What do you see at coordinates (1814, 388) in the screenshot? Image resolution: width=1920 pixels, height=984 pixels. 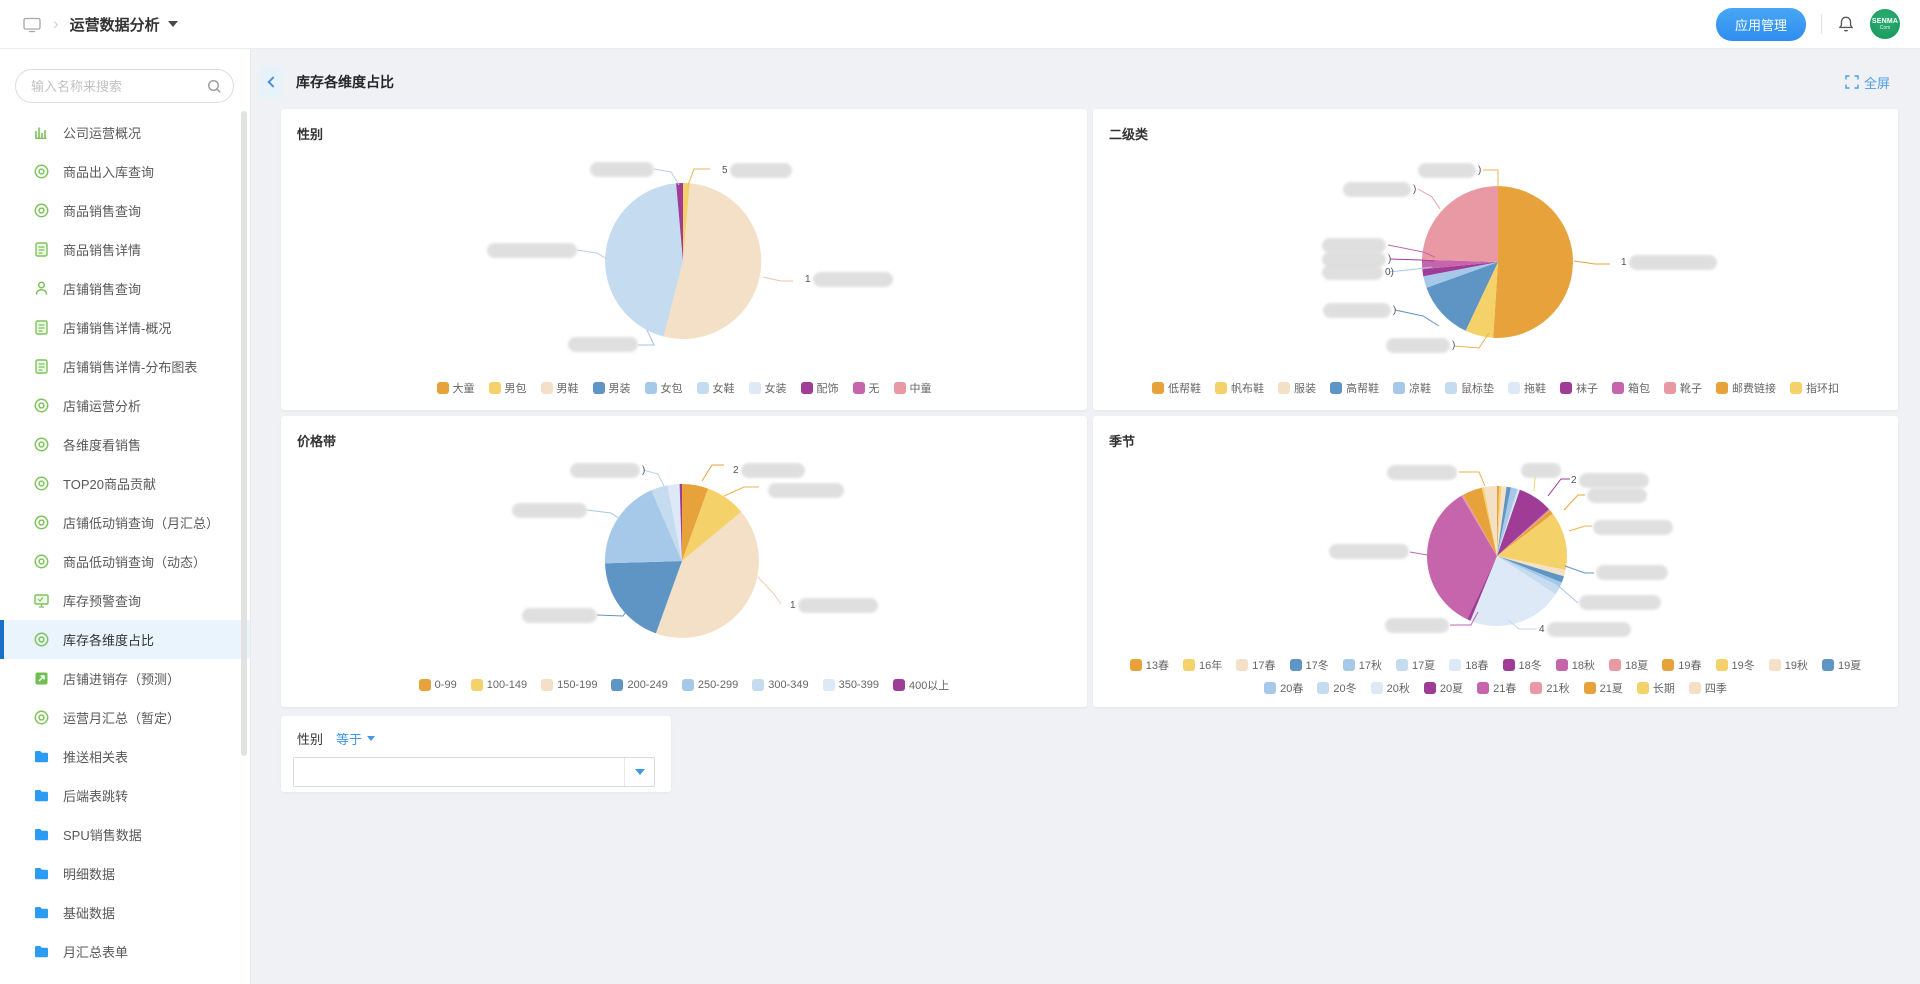 I see `legend-item: 指环扣` at bounding box center [1814, 388].